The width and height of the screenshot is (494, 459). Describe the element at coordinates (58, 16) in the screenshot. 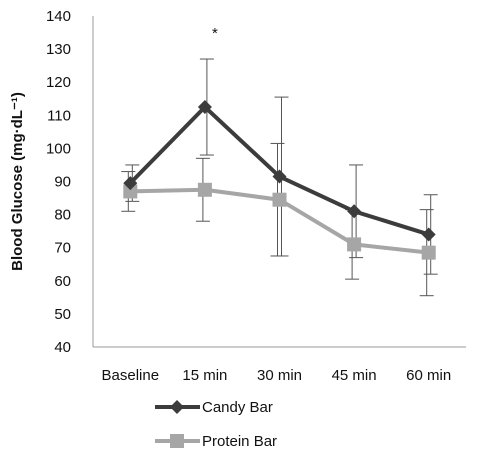

I see `y-tick-label: 140` at that location.